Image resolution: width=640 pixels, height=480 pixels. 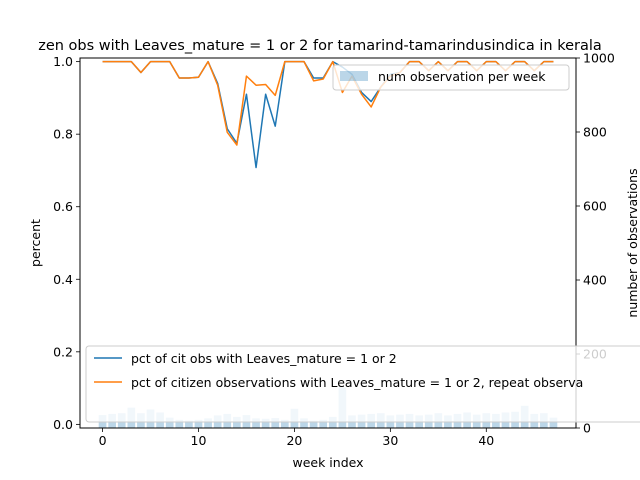 I want to click on y2-tick-label: 800, so click(x=595, y=132).